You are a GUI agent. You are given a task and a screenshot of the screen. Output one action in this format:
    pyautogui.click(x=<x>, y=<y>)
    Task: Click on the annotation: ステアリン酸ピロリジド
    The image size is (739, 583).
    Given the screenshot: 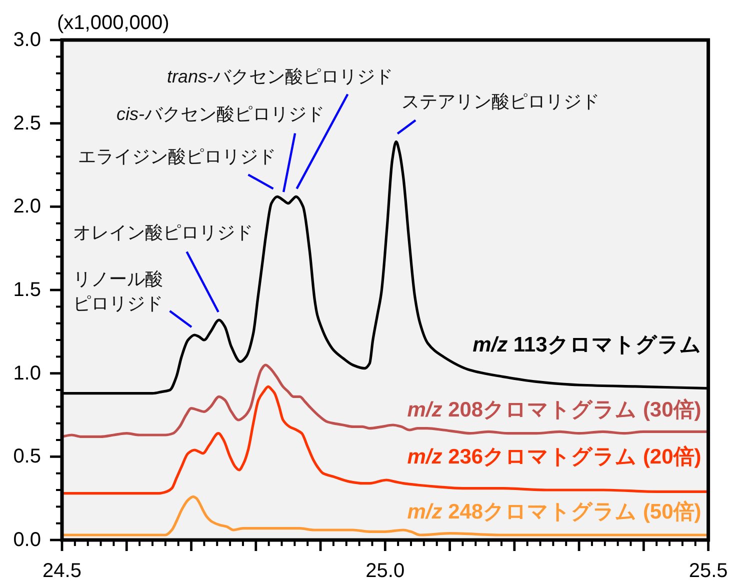 What is the action you would take?
    pyautogui.click(x=501, y=102)
    